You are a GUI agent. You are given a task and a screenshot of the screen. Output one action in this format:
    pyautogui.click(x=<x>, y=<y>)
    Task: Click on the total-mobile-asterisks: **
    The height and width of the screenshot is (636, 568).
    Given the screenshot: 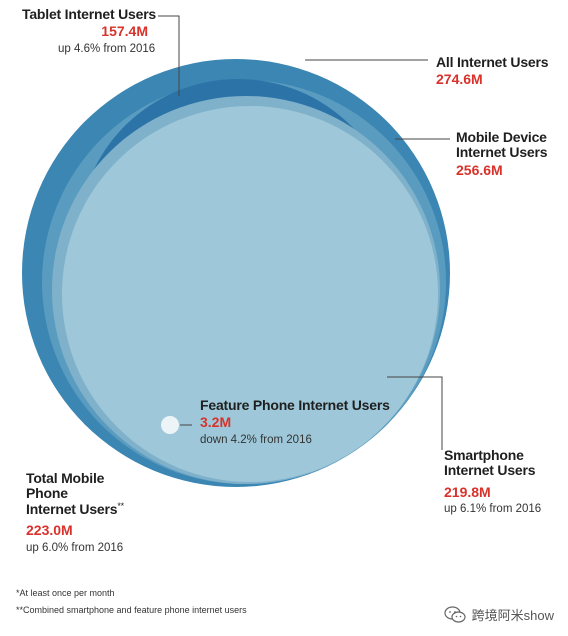 What is the action you would take?
    pyautogui.click(x=120, y=505)
    